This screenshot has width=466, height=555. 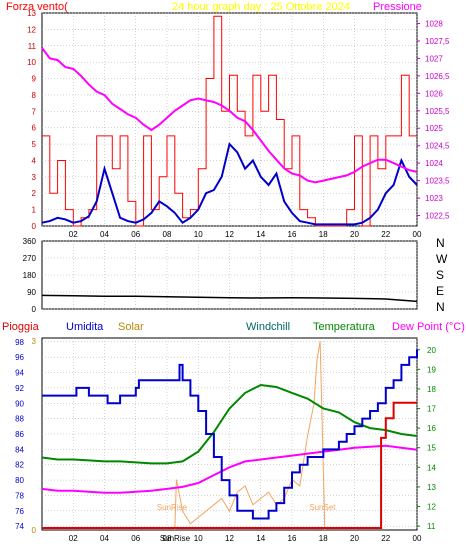 What do you see at coordinates (19, 357) in the screenshot?
I see `humidity-y-tick-label: 96` at bounding box center [19, 357].